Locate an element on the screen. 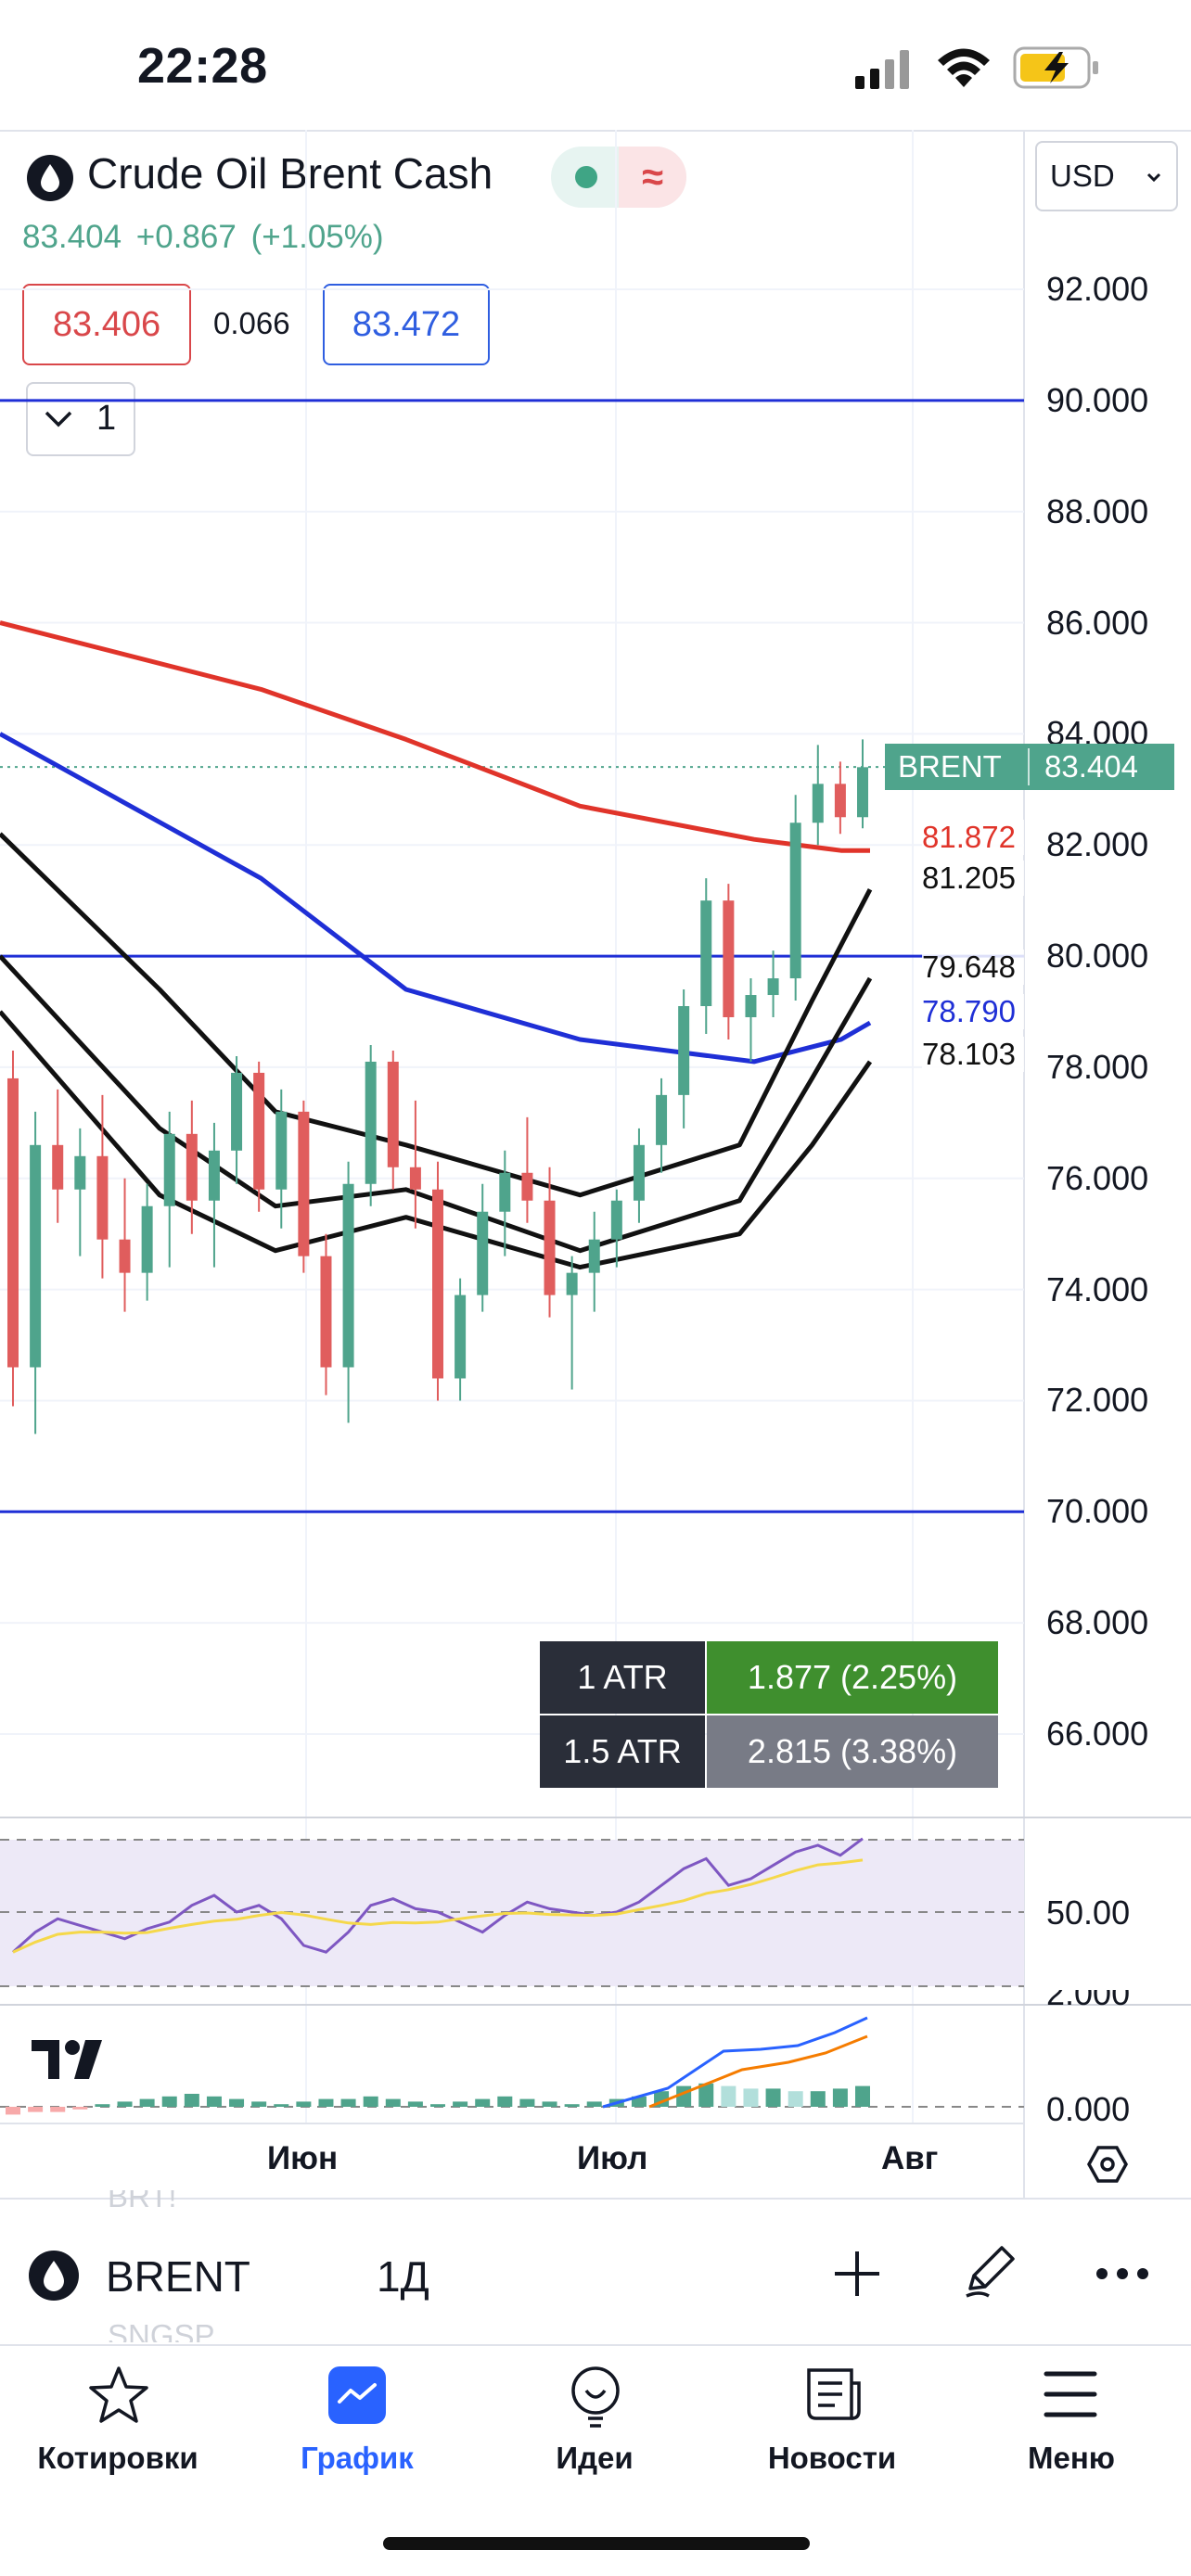 The width and height of the screenshot is (1191, 2576). chevron-down-icon is located at coordinates (59, 421).